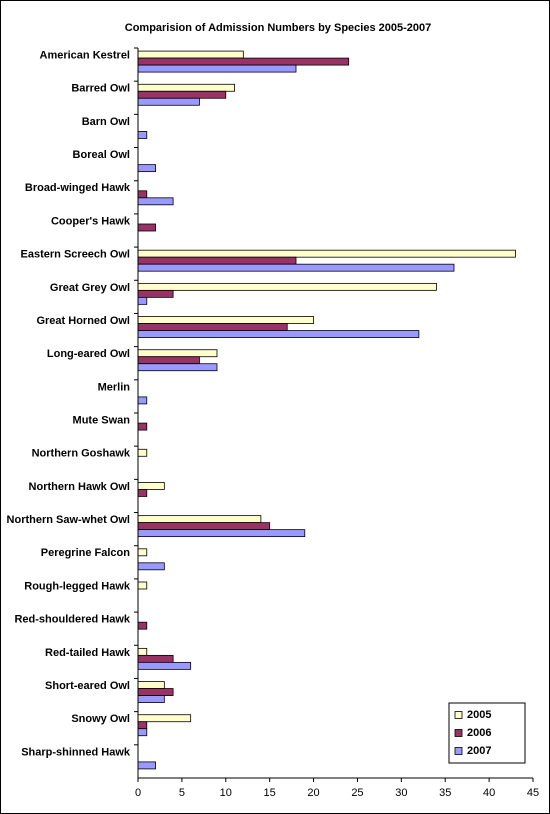  I want to click on y-tick-label: Northern Hawk Owl, so click(79, 487).